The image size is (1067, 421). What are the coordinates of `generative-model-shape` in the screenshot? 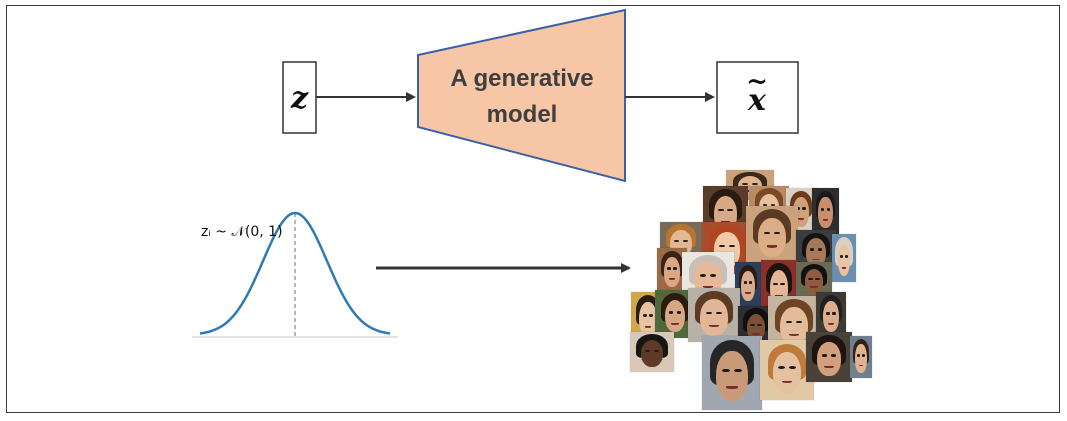 It's located at (521, 95).